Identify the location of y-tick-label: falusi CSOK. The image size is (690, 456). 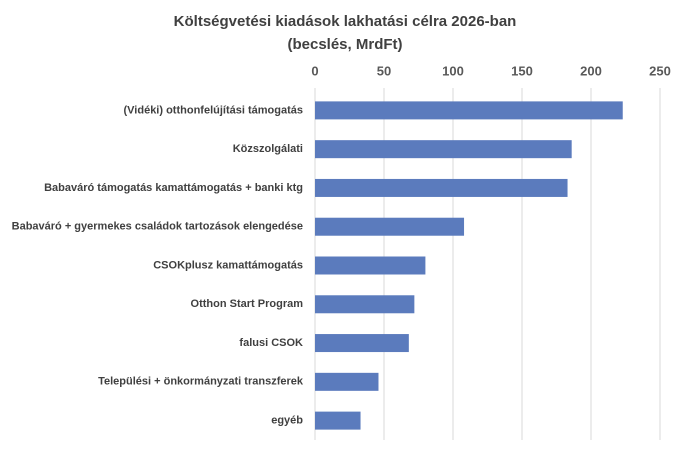
(271, 343).